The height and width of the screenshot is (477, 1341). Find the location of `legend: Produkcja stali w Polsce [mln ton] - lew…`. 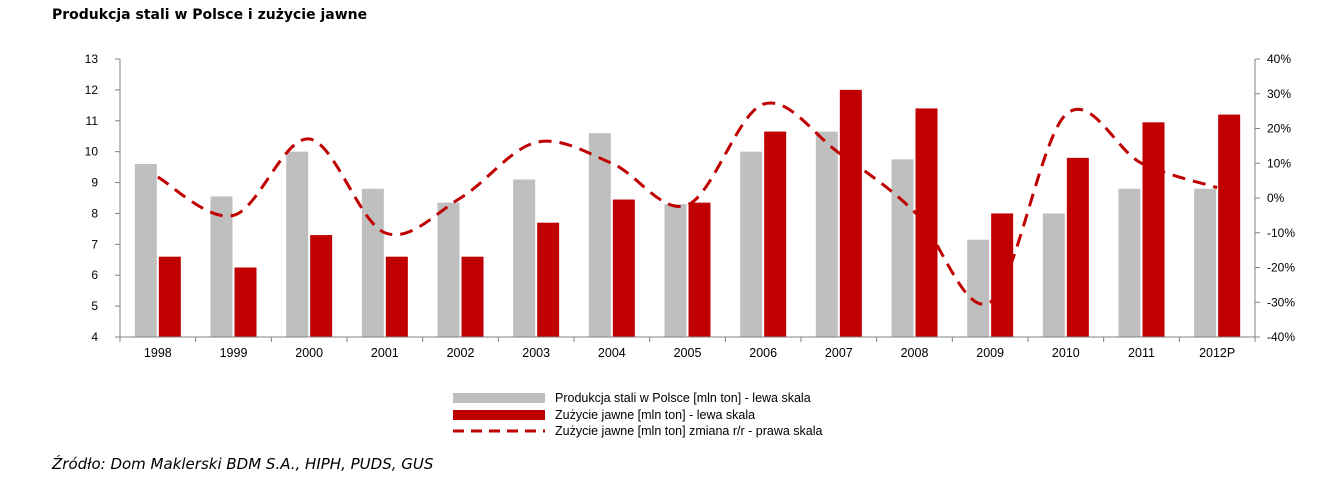

legend: Produkcja stali w Polsce [mln ton] - lew… is located at coordinates (638, 414).